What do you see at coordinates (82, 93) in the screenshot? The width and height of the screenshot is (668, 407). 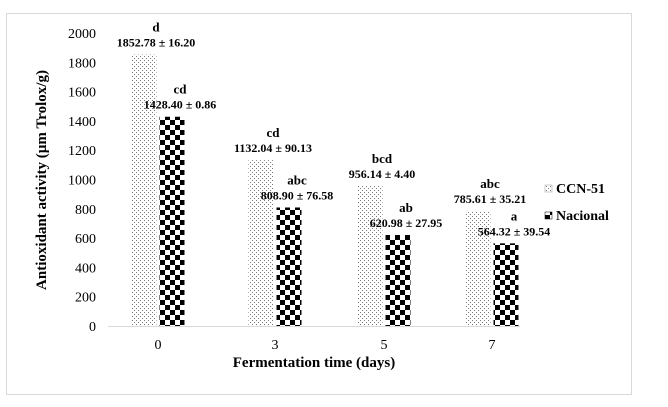 I see `y-tick-label: 1600` at bounding box center [82, 93].